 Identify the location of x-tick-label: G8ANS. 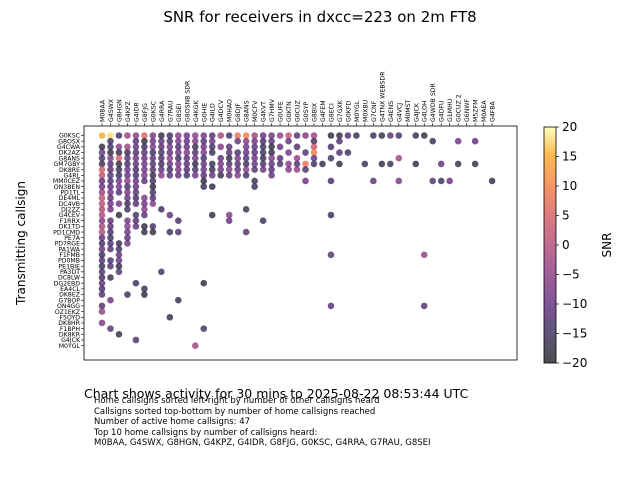
(247, 111).